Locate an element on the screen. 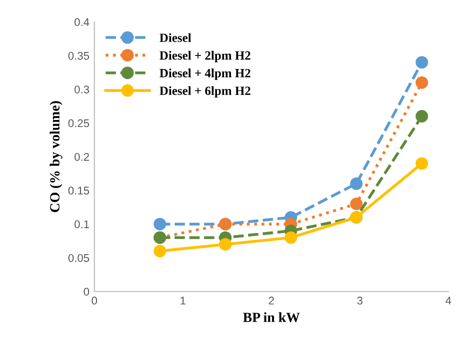 The width and height of the screenshot is (472, 337). y-tick-label: 0.15 is located at coordinates (79, 190).